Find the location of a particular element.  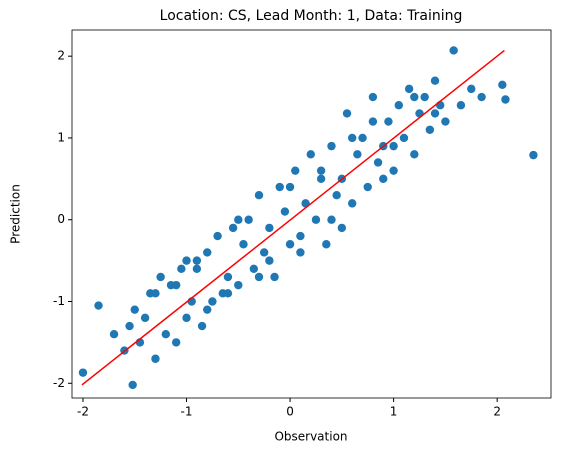

x-tick-label: 1 is located at coordinates (394, 412).